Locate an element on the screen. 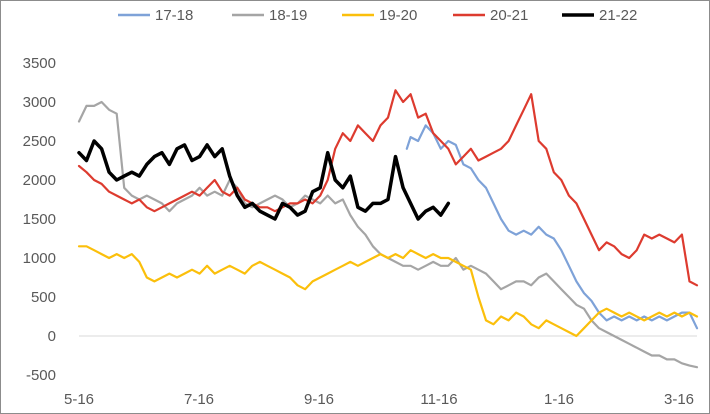 Image resolution: width=710 pixels, height=414 pixels. legend-label-19-20: 19-20 is located at coordinates (398, 15).